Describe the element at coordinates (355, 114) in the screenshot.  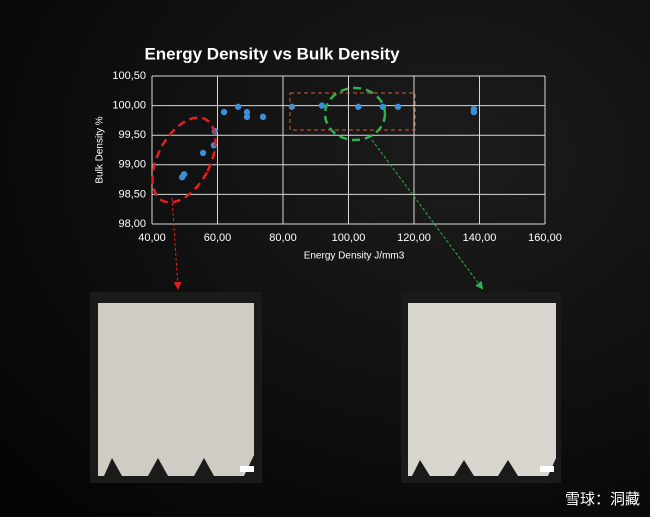
I see `green-highlight` at that location.